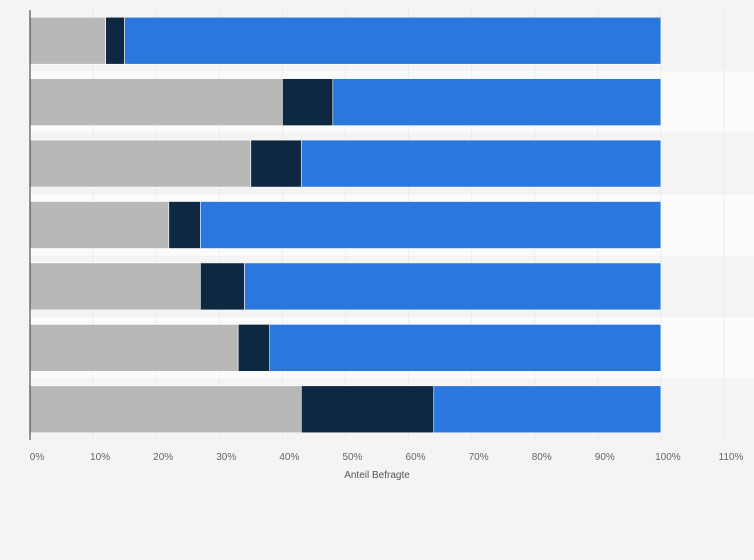  I want to click on x-tick-label: 30%, so click(226, 457).